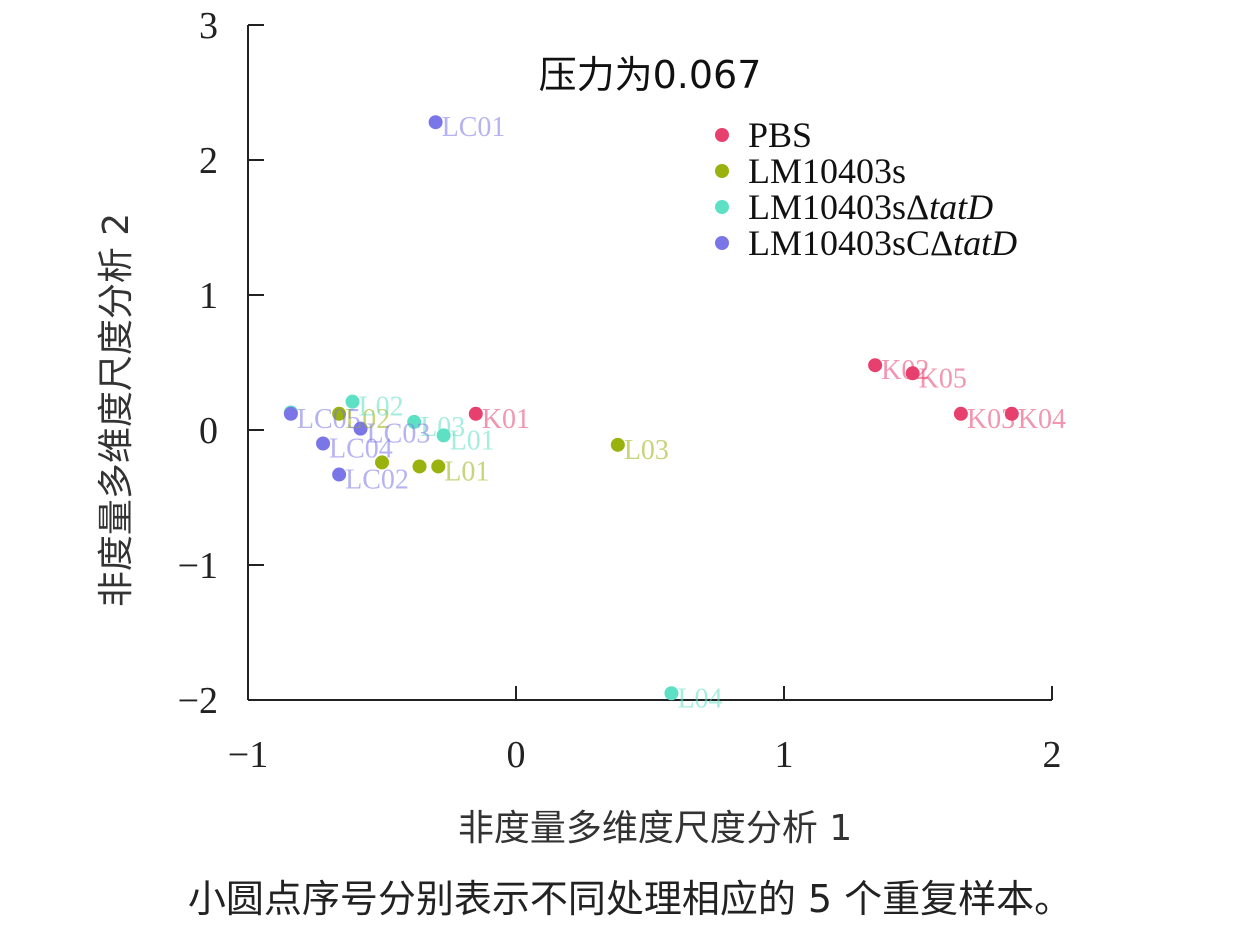 The height and width of the screenshot is (926, 1260). I want to click on y-tick-label: −1, so click(198, 566).